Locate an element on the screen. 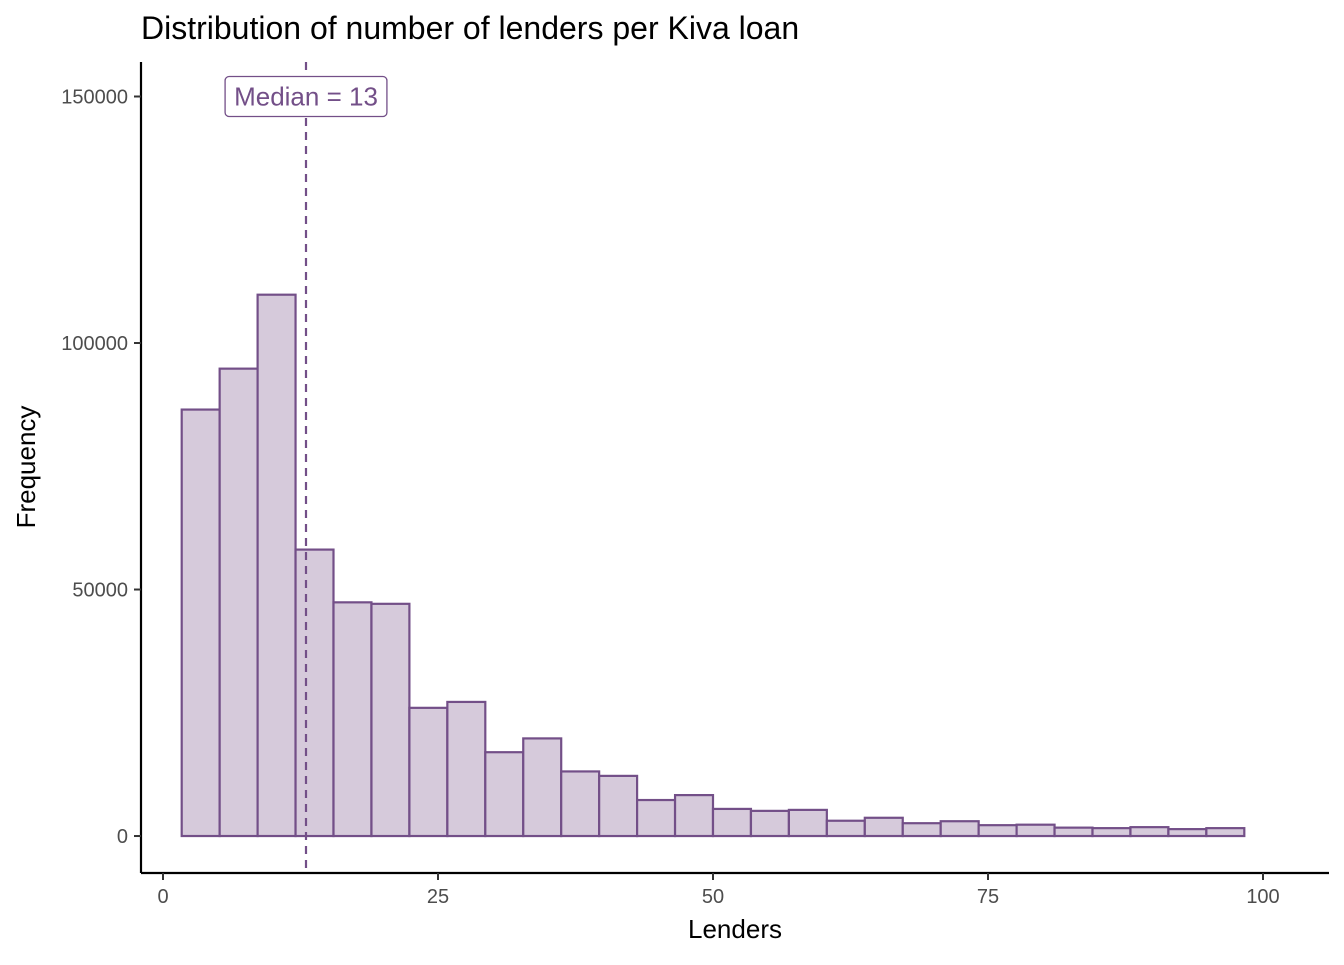 The width and height of the screenshot is (1344, 965). x-tick-label-4: 100 is located at coordinates (1262, 897).